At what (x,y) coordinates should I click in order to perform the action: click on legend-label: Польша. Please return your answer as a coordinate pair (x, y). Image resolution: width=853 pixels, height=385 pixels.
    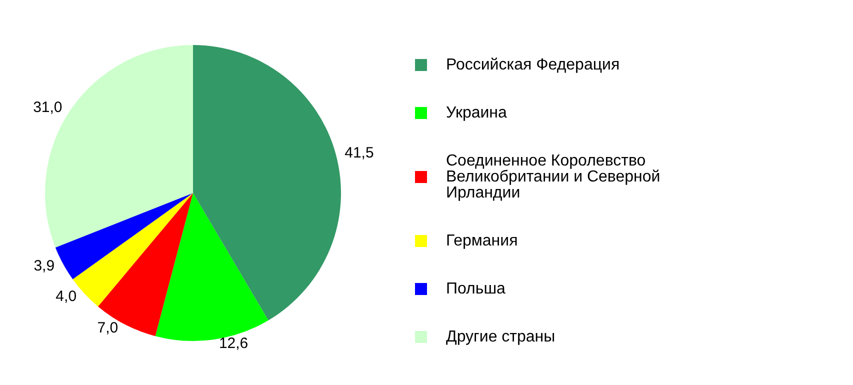
    Looking at the image, I should click on (476, 289).